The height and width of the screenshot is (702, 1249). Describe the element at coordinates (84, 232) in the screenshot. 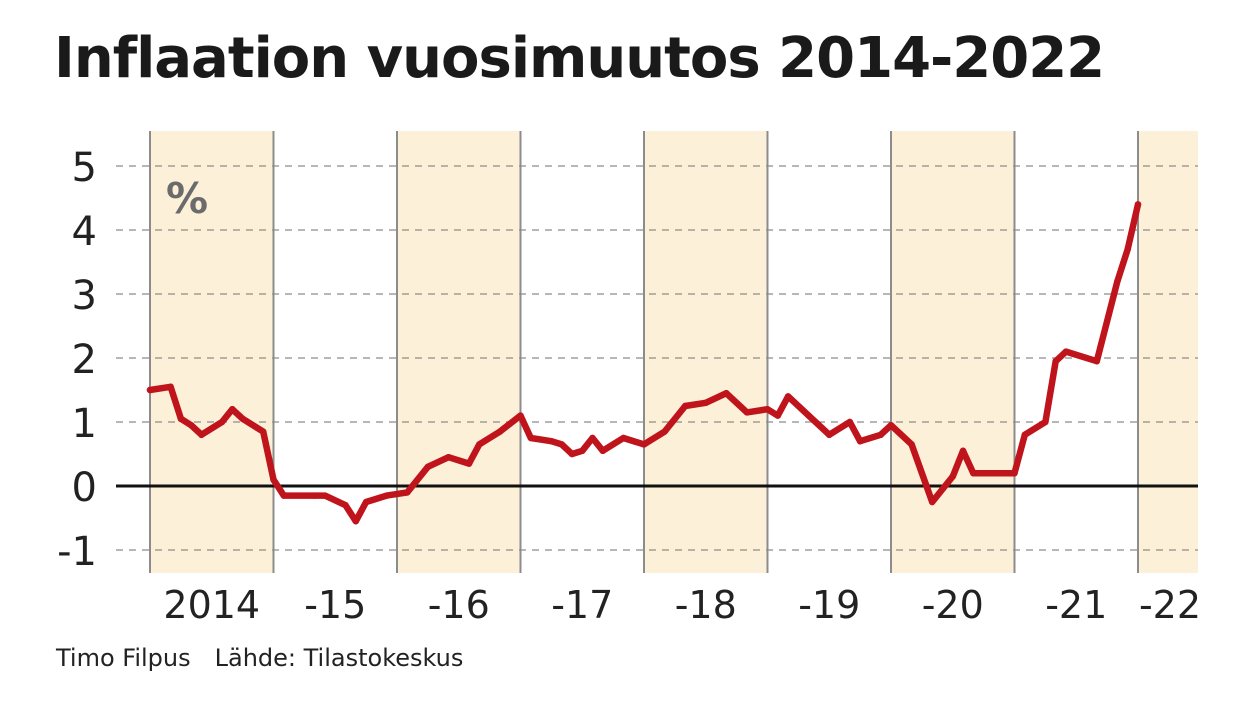

I see `y-tick-label: 4` at that location.